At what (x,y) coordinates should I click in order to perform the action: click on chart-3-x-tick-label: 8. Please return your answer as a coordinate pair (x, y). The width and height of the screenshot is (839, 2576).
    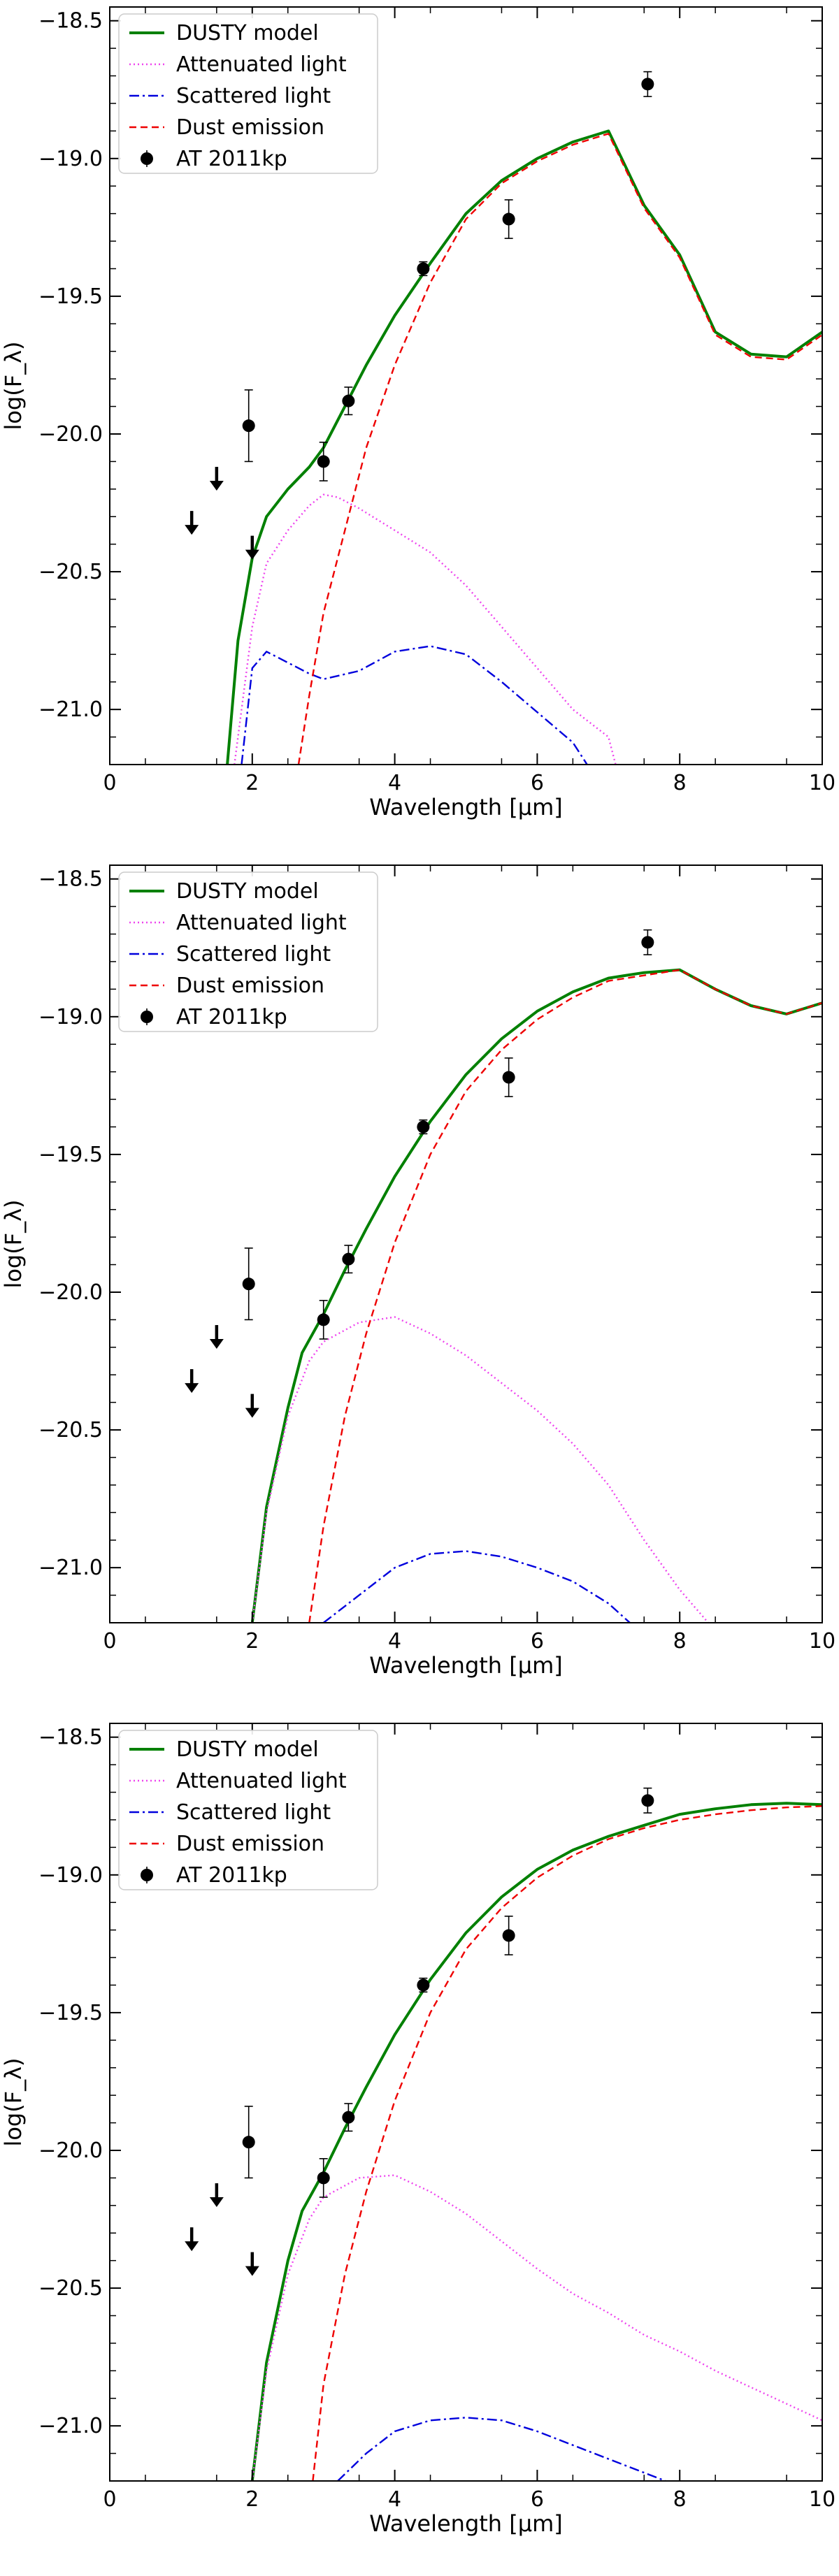
    Looking at the image, I should click on (680, 2499).